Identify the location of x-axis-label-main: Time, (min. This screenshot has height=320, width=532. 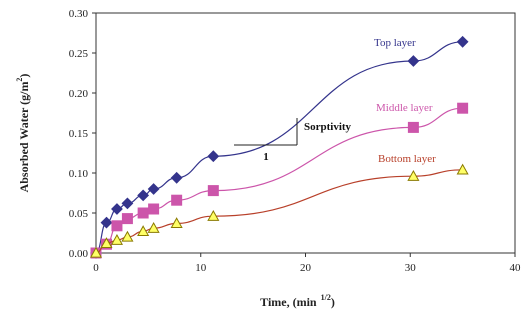
(288, 302).